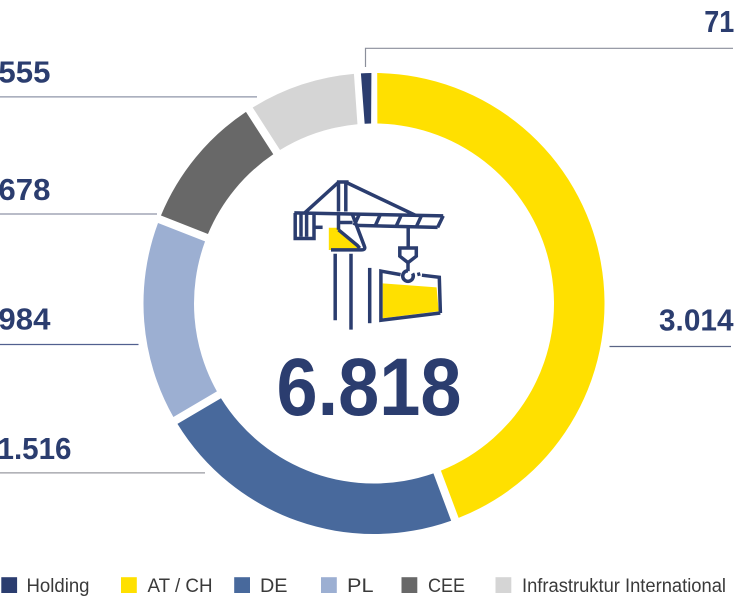 The image size is (735, 616). Describe the element at coordinates (25, 73) in the screenshot. I see `svg-text: 555` at that location.